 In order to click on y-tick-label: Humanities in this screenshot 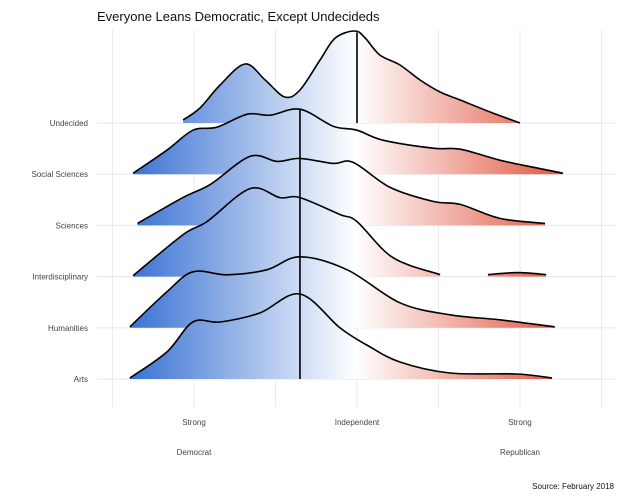, I will do `click(68, 328)`.